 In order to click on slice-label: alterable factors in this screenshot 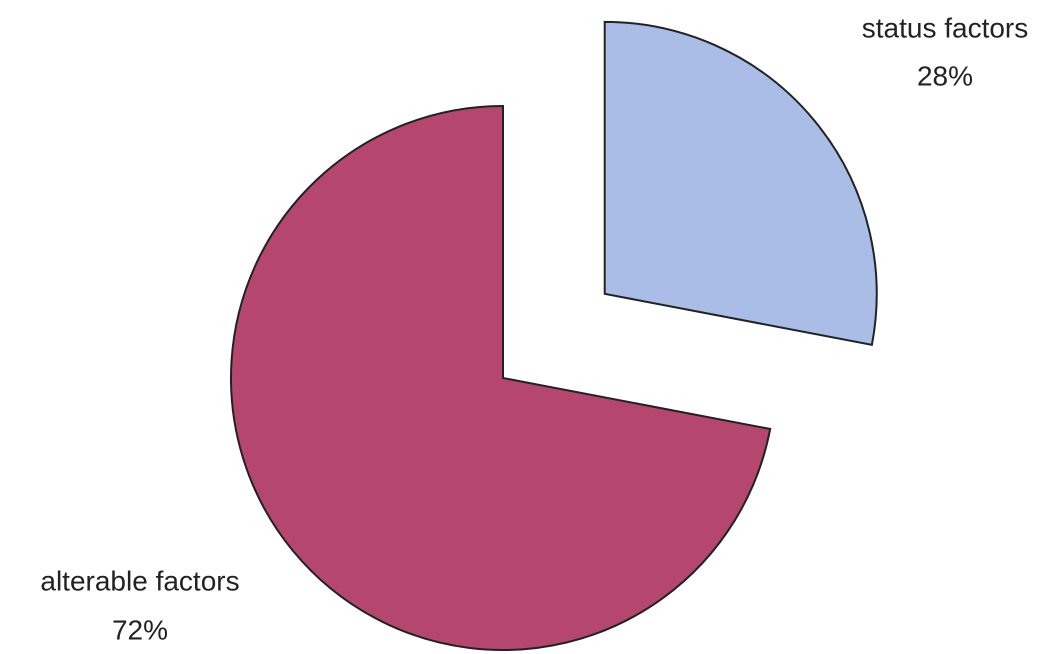, I will do `click(139, 580)`.